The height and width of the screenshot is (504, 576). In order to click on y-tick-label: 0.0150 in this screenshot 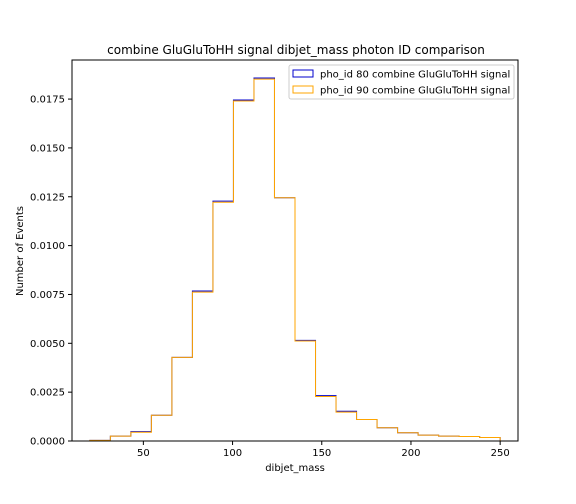, I will do `click(47, 148)`.